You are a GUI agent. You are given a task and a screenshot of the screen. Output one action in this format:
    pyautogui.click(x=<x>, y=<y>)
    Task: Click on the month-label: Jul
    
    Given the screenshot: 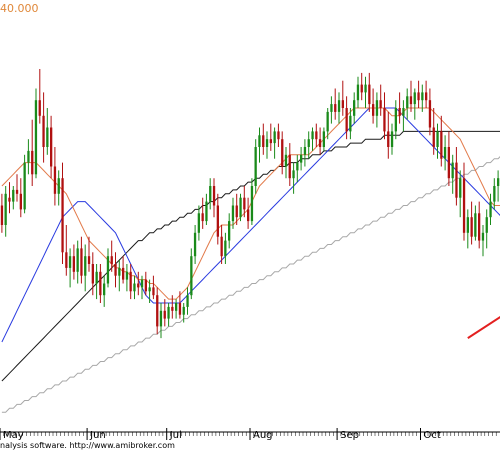 What is the action you would take?
    pyautogui.click(x=175, y=435)
    